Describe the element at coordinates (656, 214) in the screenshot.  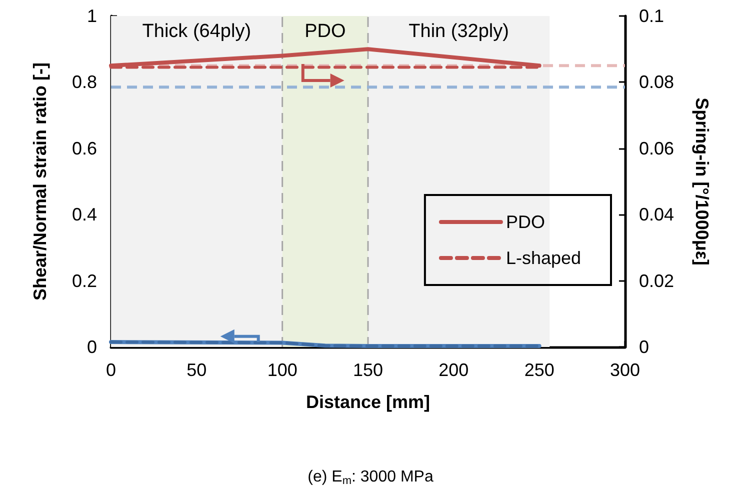
I see `y2-tick-label: 0.04` at that location.